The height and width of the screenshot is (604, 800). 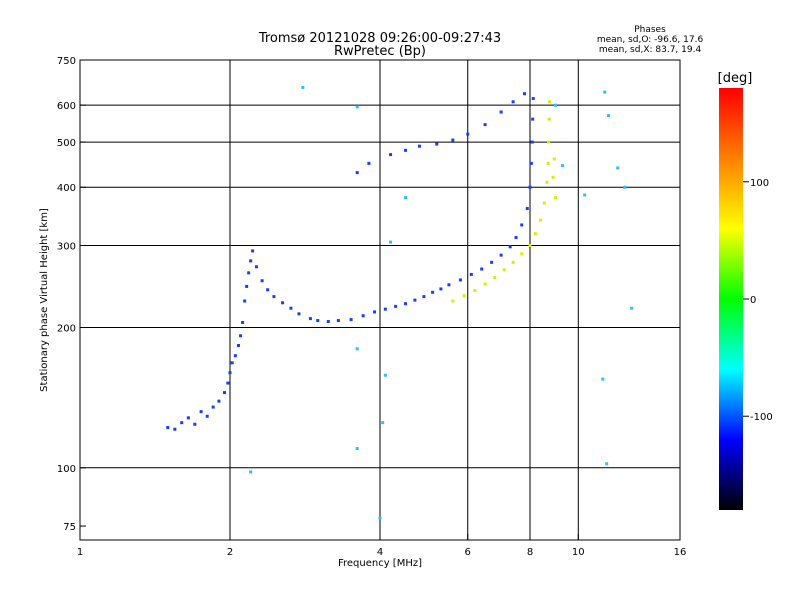 I want to click on series-x-mode, so click(x=504, y=201).